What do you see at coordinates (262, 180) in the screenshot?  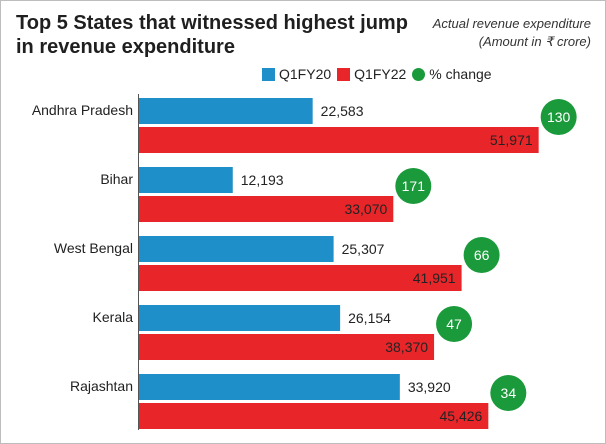 I see `value-label-q1fy20-bihar: 12,193` at bounding box center [262, 180].